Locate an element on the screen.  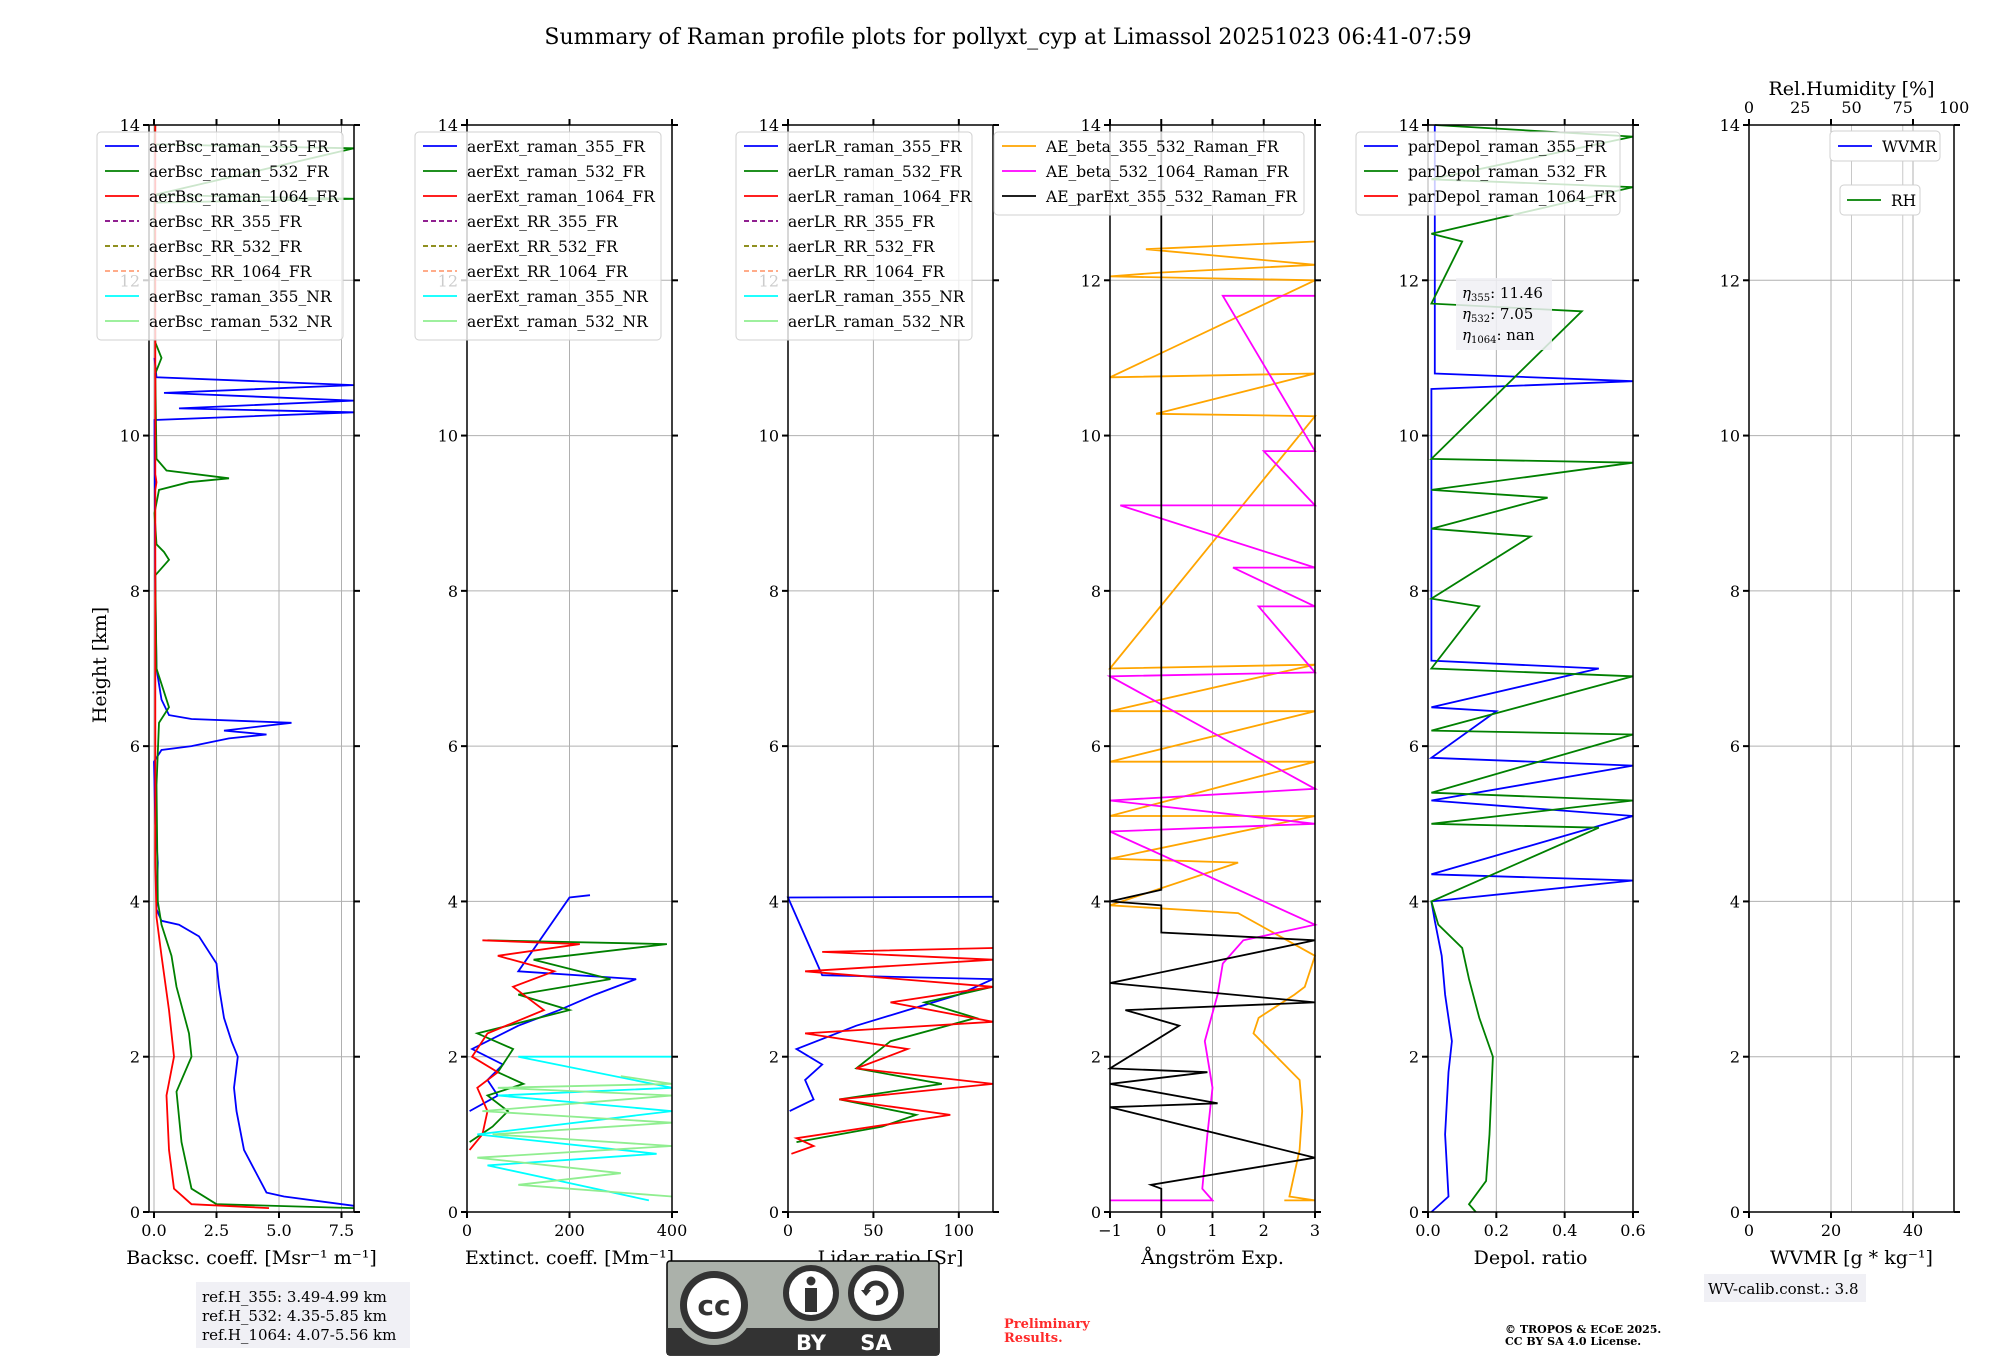
copyright-line-1: © TROPOS & ECoE 2025. is located at coordinates (1583, 1329).